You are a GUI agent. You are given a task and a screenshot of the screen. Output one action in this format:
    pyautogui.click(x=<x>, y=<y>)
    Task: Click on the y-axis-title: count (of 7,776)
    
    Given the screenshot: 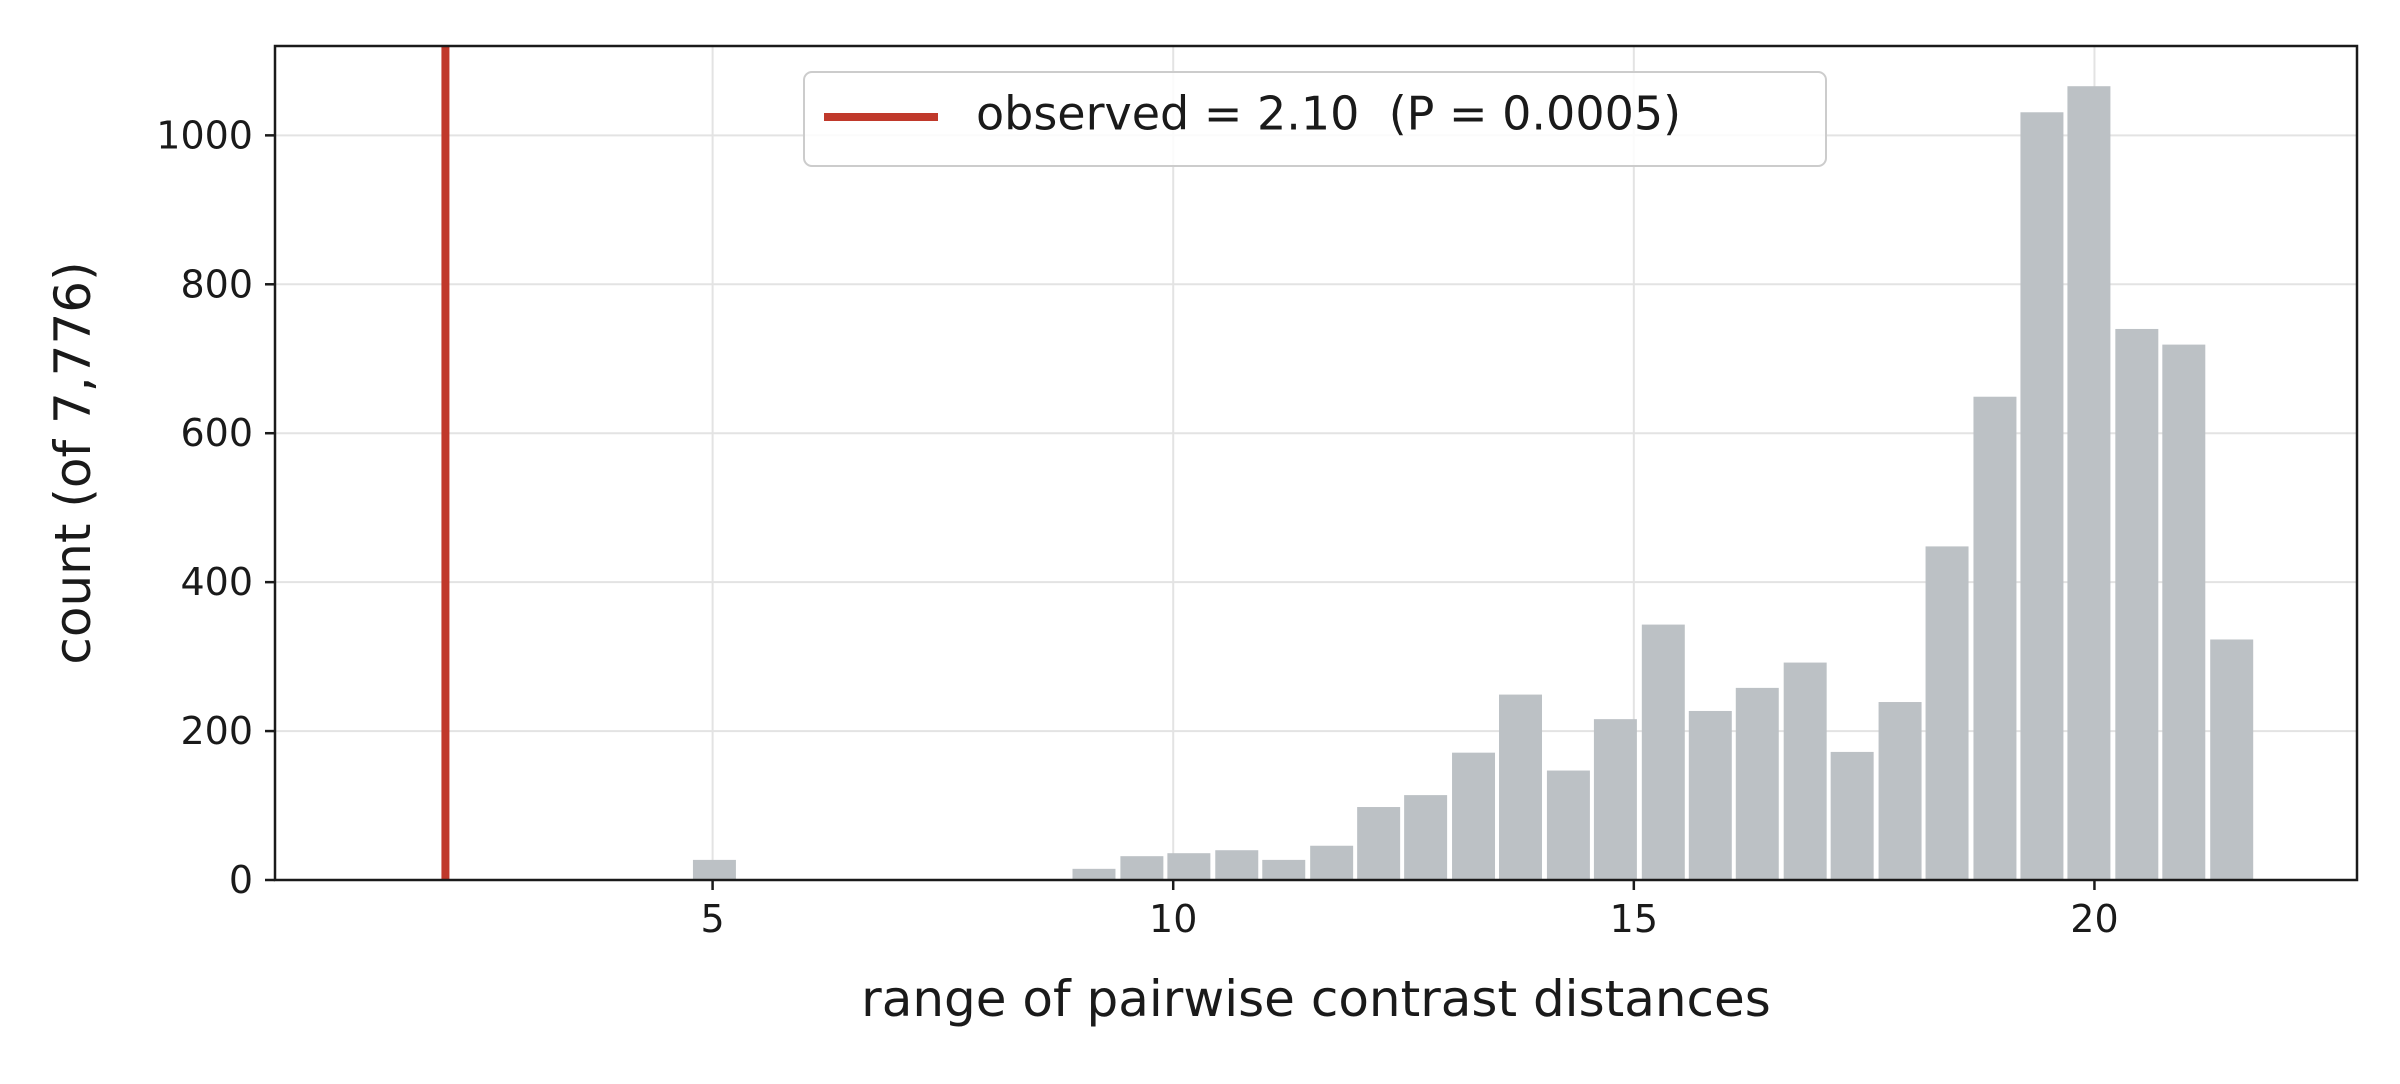 What is the action you would take?
    pyautogui.click(x=73, y=462)
    